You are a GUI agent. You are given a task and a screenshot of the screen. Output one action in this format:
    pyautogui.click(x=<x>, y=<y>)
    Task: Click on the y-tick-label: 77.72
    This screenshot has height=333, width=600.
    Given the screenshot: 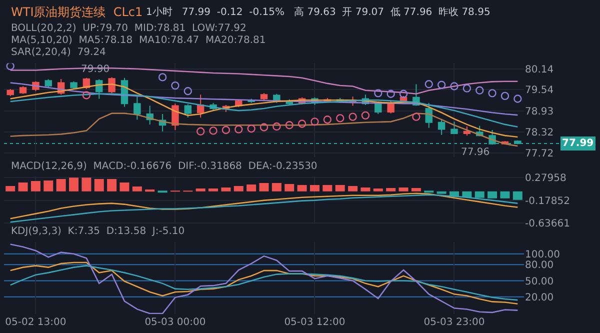 What is the action you would take?
    pyautogui.click(x=539, y=154)
    